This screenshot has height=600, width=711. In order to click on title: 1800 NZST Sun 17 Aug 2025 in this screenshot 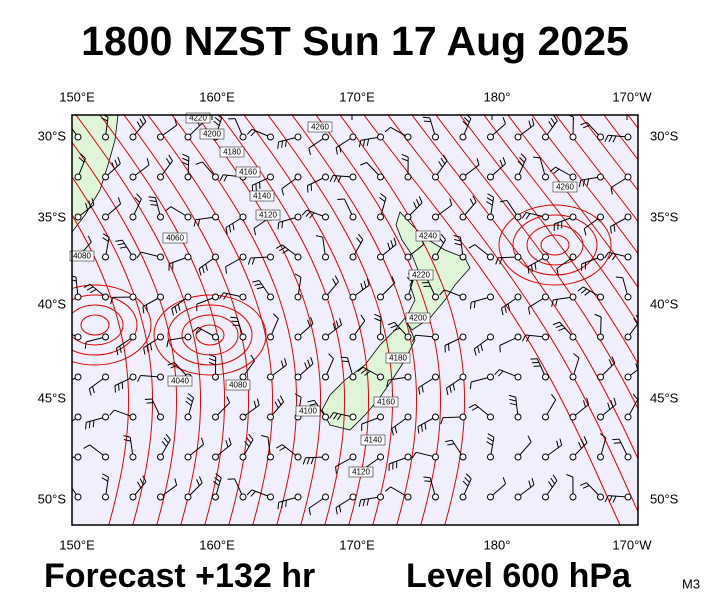, I will do `click(355, 41)`.